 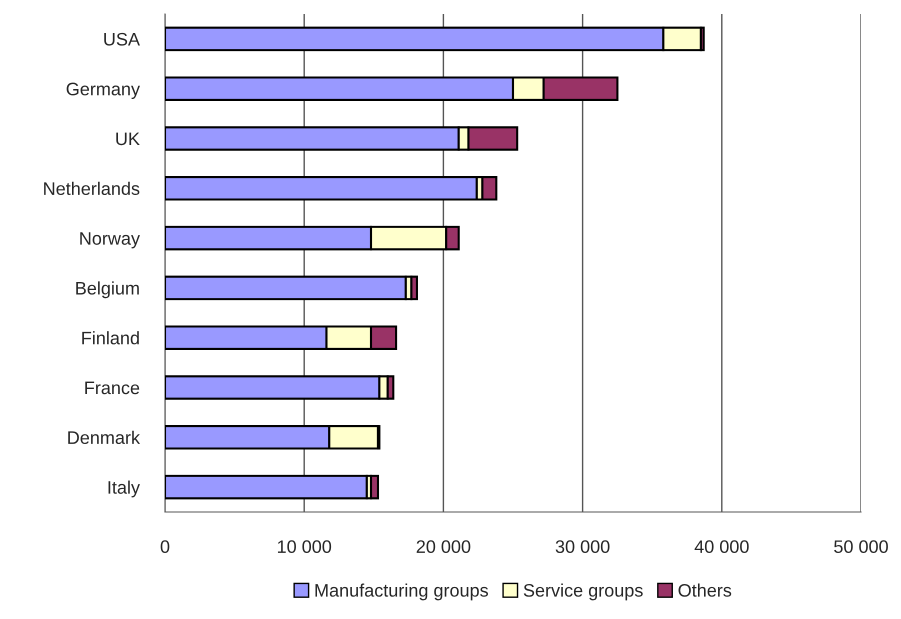 What do you see at coordinates (104, 437) in the screenshot?
I see `y-tick-label: Denmark` at bounding box center [104, 437].